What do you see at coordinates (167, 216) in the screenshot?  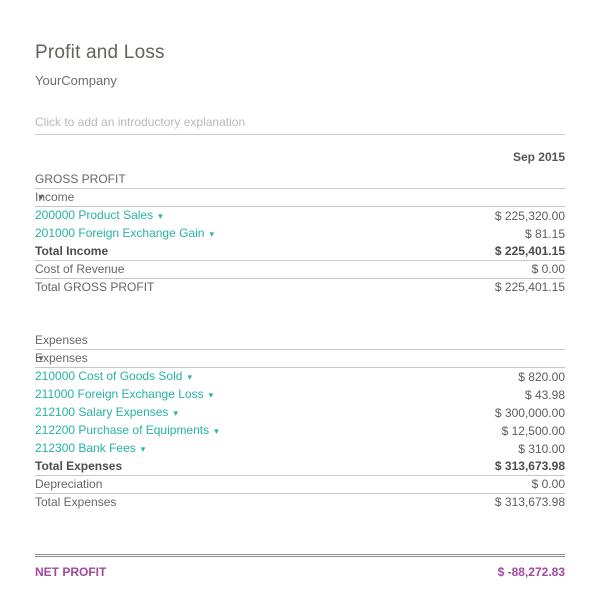 I see `row-label-cell: 200000 Product Sales ▾` at bounding box center [167, 216].